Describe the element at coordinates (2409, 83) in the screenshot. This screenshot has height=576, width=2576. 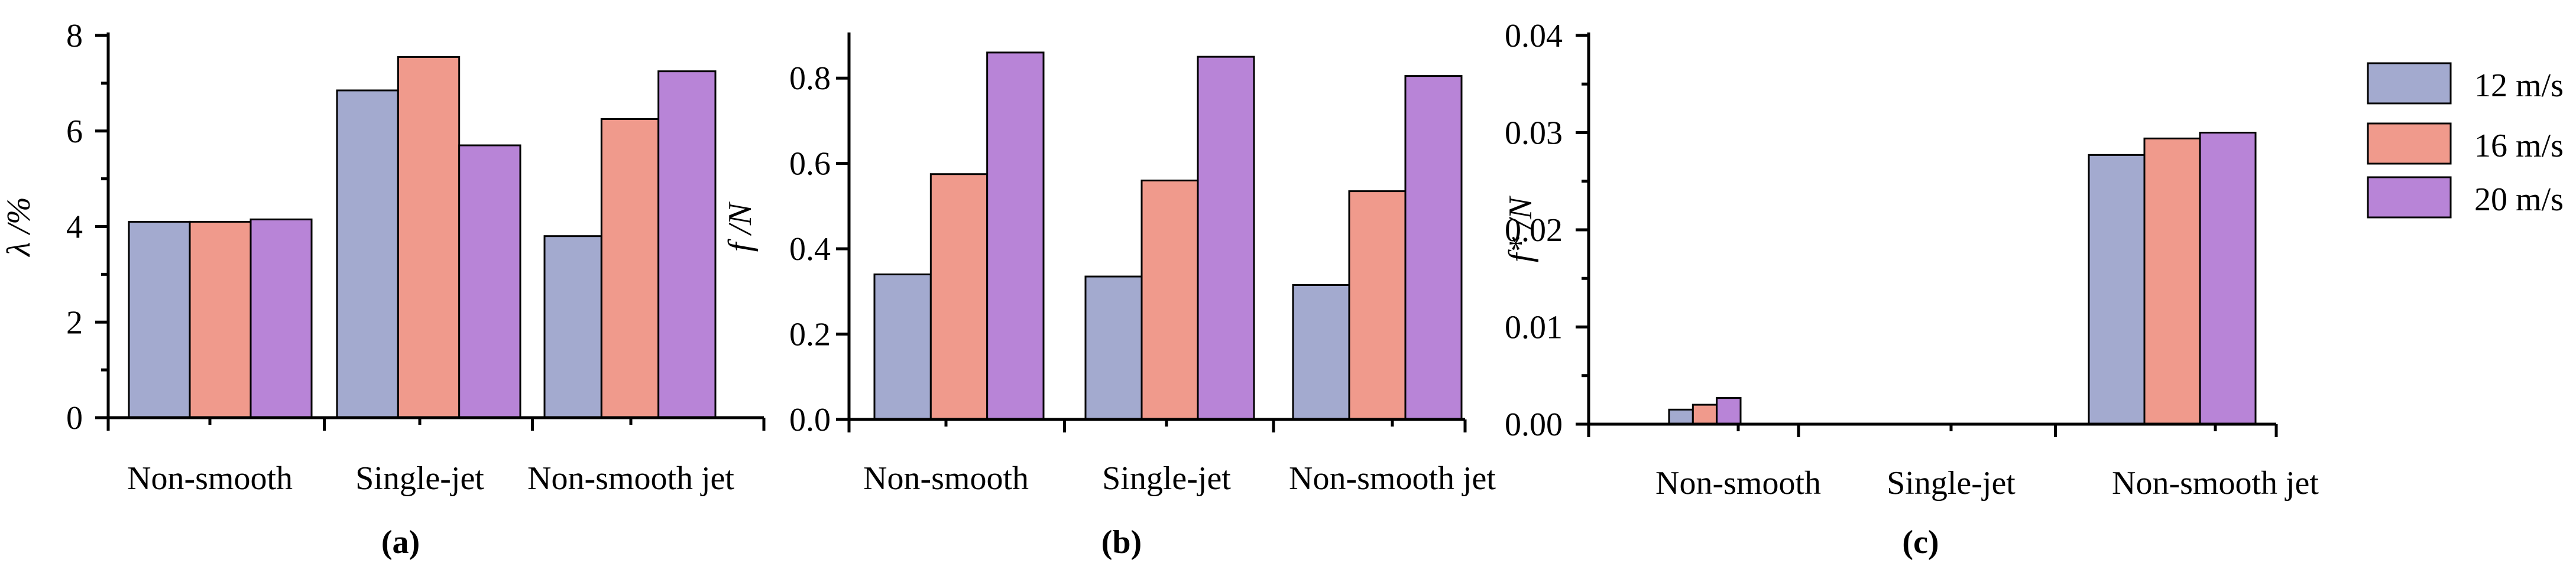
I see `legend-swatch-12ms` at that location.